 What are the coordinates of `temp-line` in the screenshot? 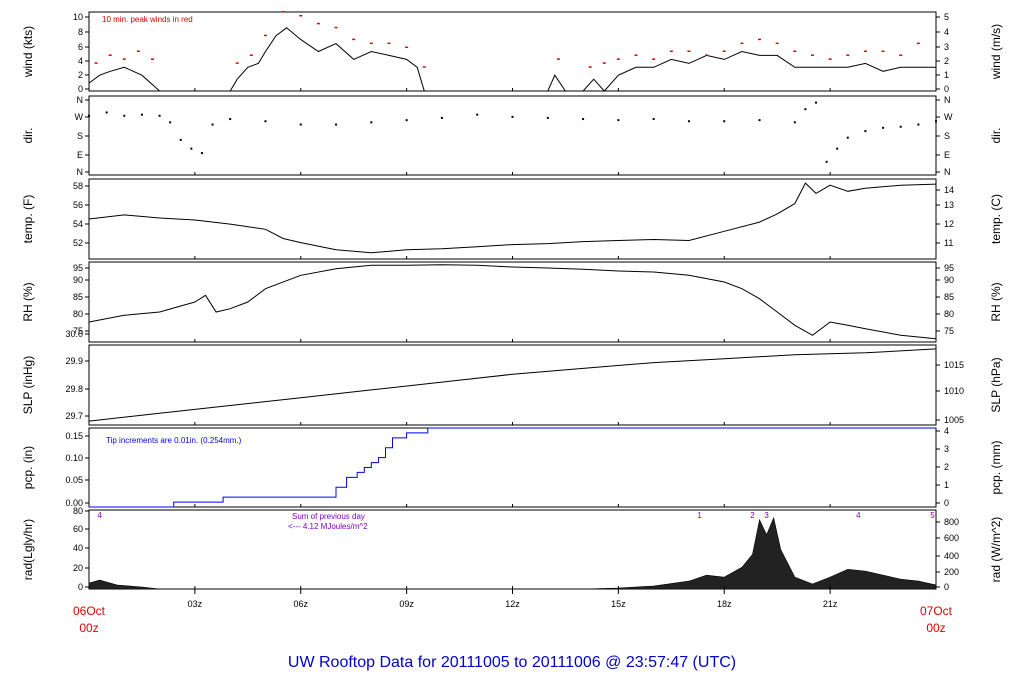 It's located at (512, 218).